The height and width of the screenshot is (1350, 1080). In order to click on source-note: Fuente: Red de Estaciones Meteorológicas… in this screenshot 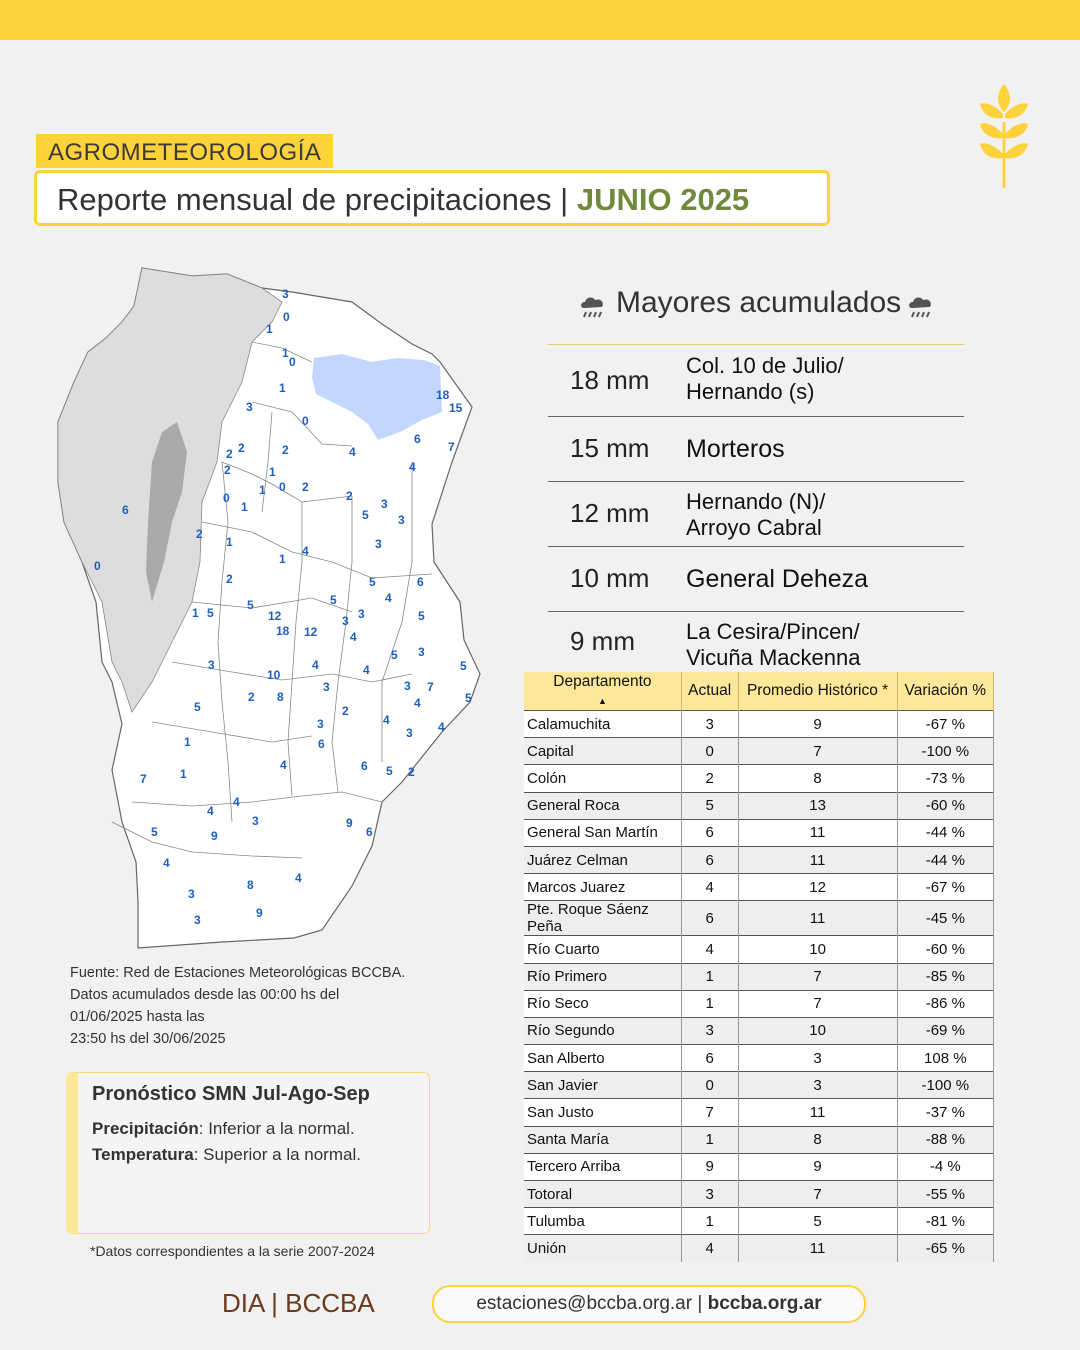, I will do `click(255, 1006)`.